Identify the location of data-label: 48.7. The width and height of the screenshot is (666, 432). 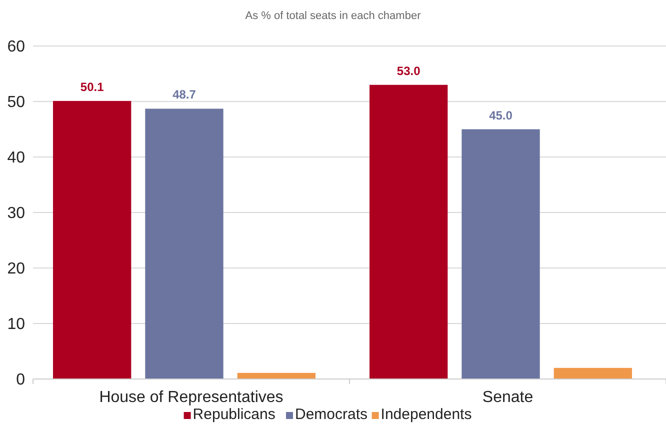
(184, 95).